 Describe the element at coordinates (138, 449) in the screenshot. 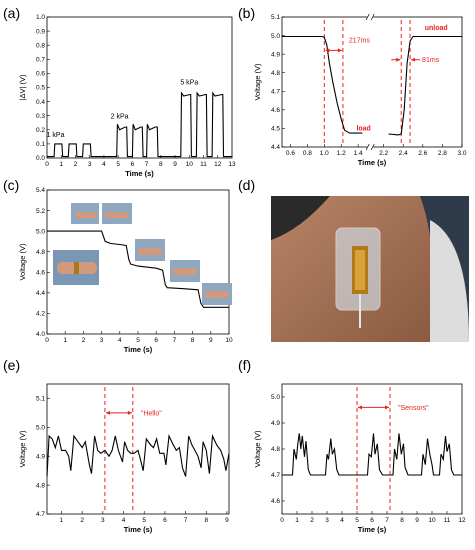

I see `plot-frame` at that location.